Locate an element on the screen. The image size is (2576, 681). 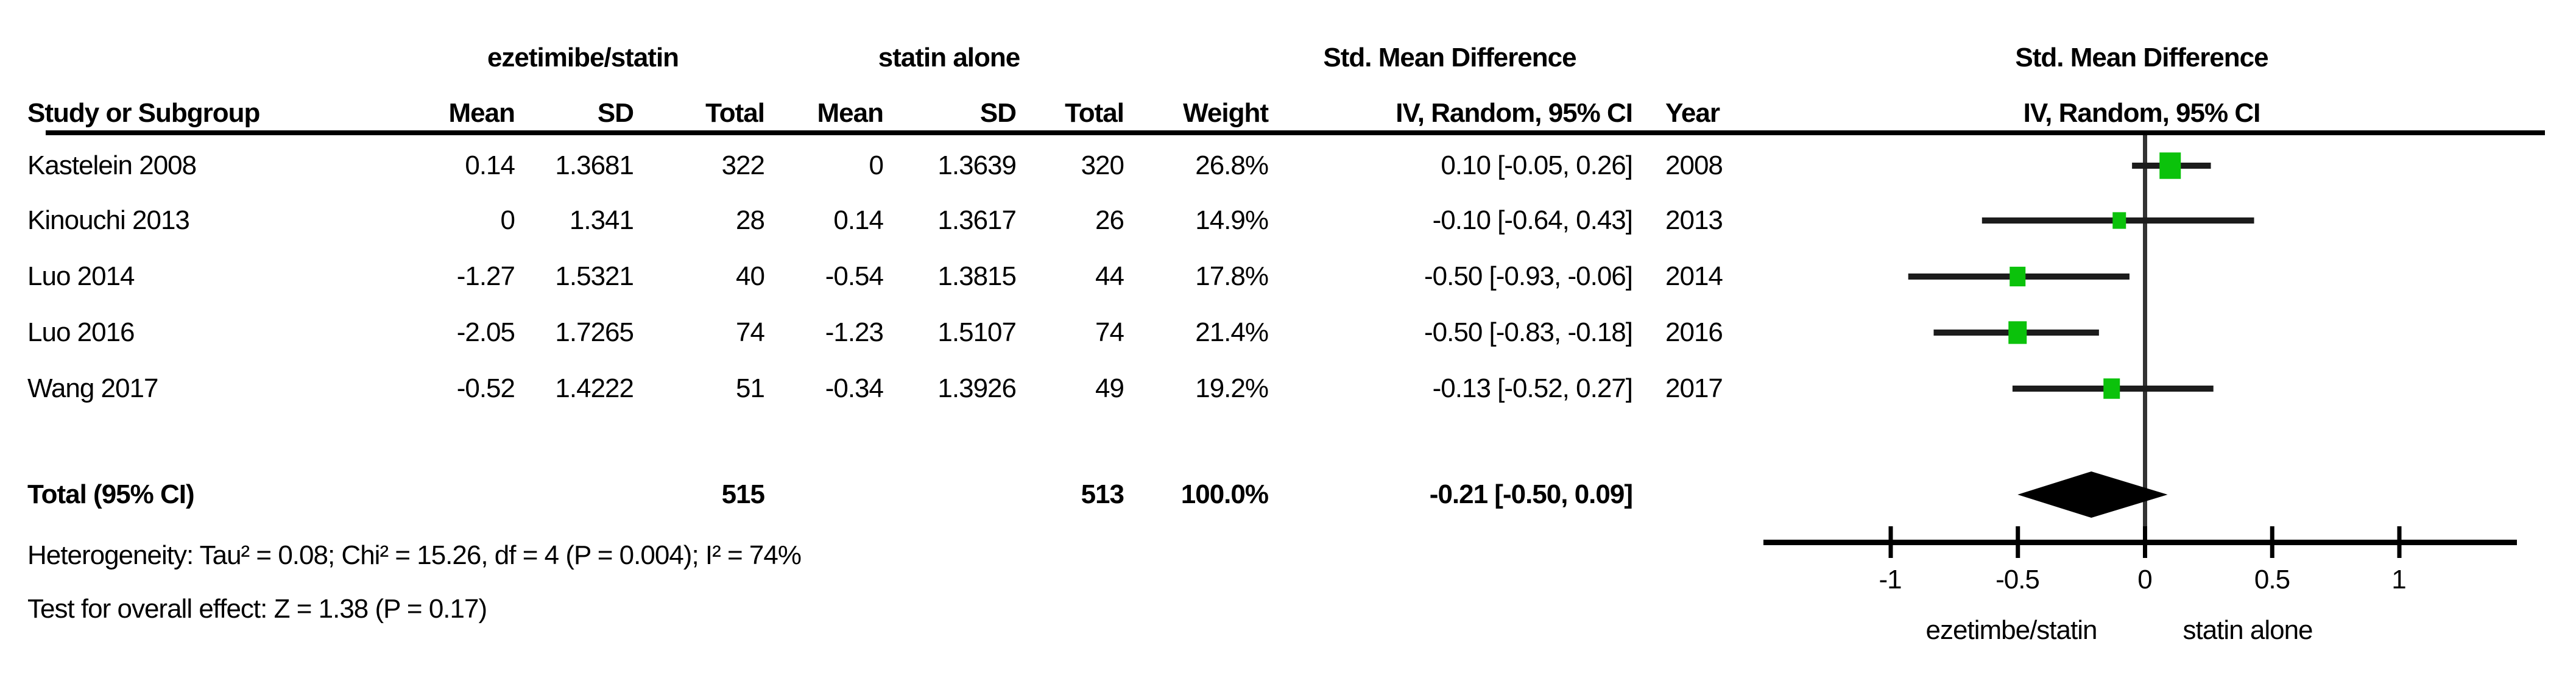
study-label: Kastelein 2008 is located at coordinates (112, 165).